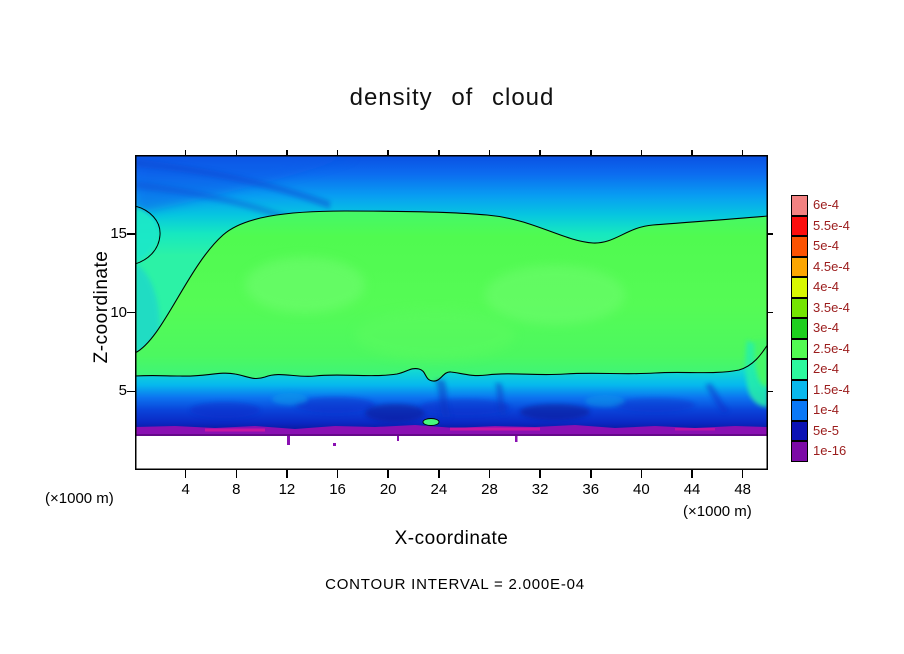 The width and height of the screenshot is (904, 654). Describe the element at coordinates (831, 266) in the screenshot. I see `colorbar-label: 4.5e-4` at that location.